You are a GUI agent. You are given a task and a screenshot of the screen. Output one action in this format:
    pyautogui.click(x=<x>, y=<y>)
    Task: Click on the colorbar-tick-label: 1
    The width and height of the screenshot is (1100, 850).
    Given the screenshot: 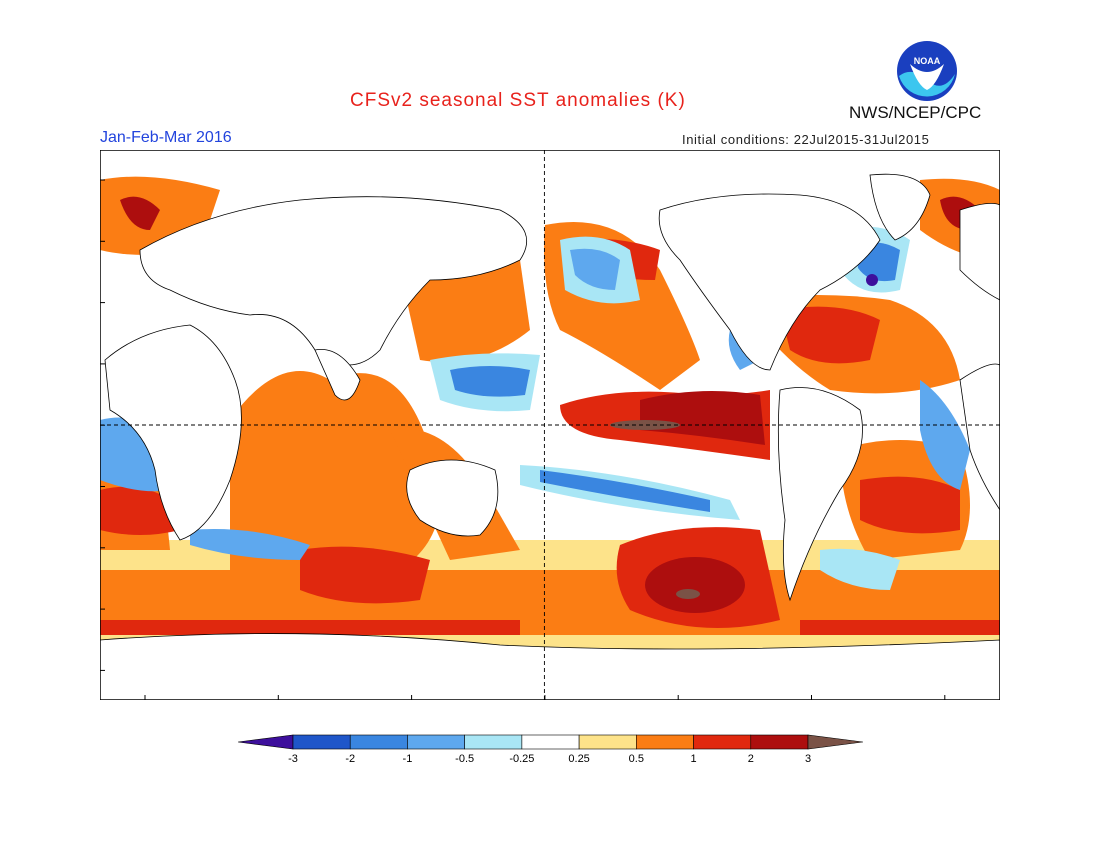 What is the action you would take?
    pyautogui.click(x=693, y=759)
    